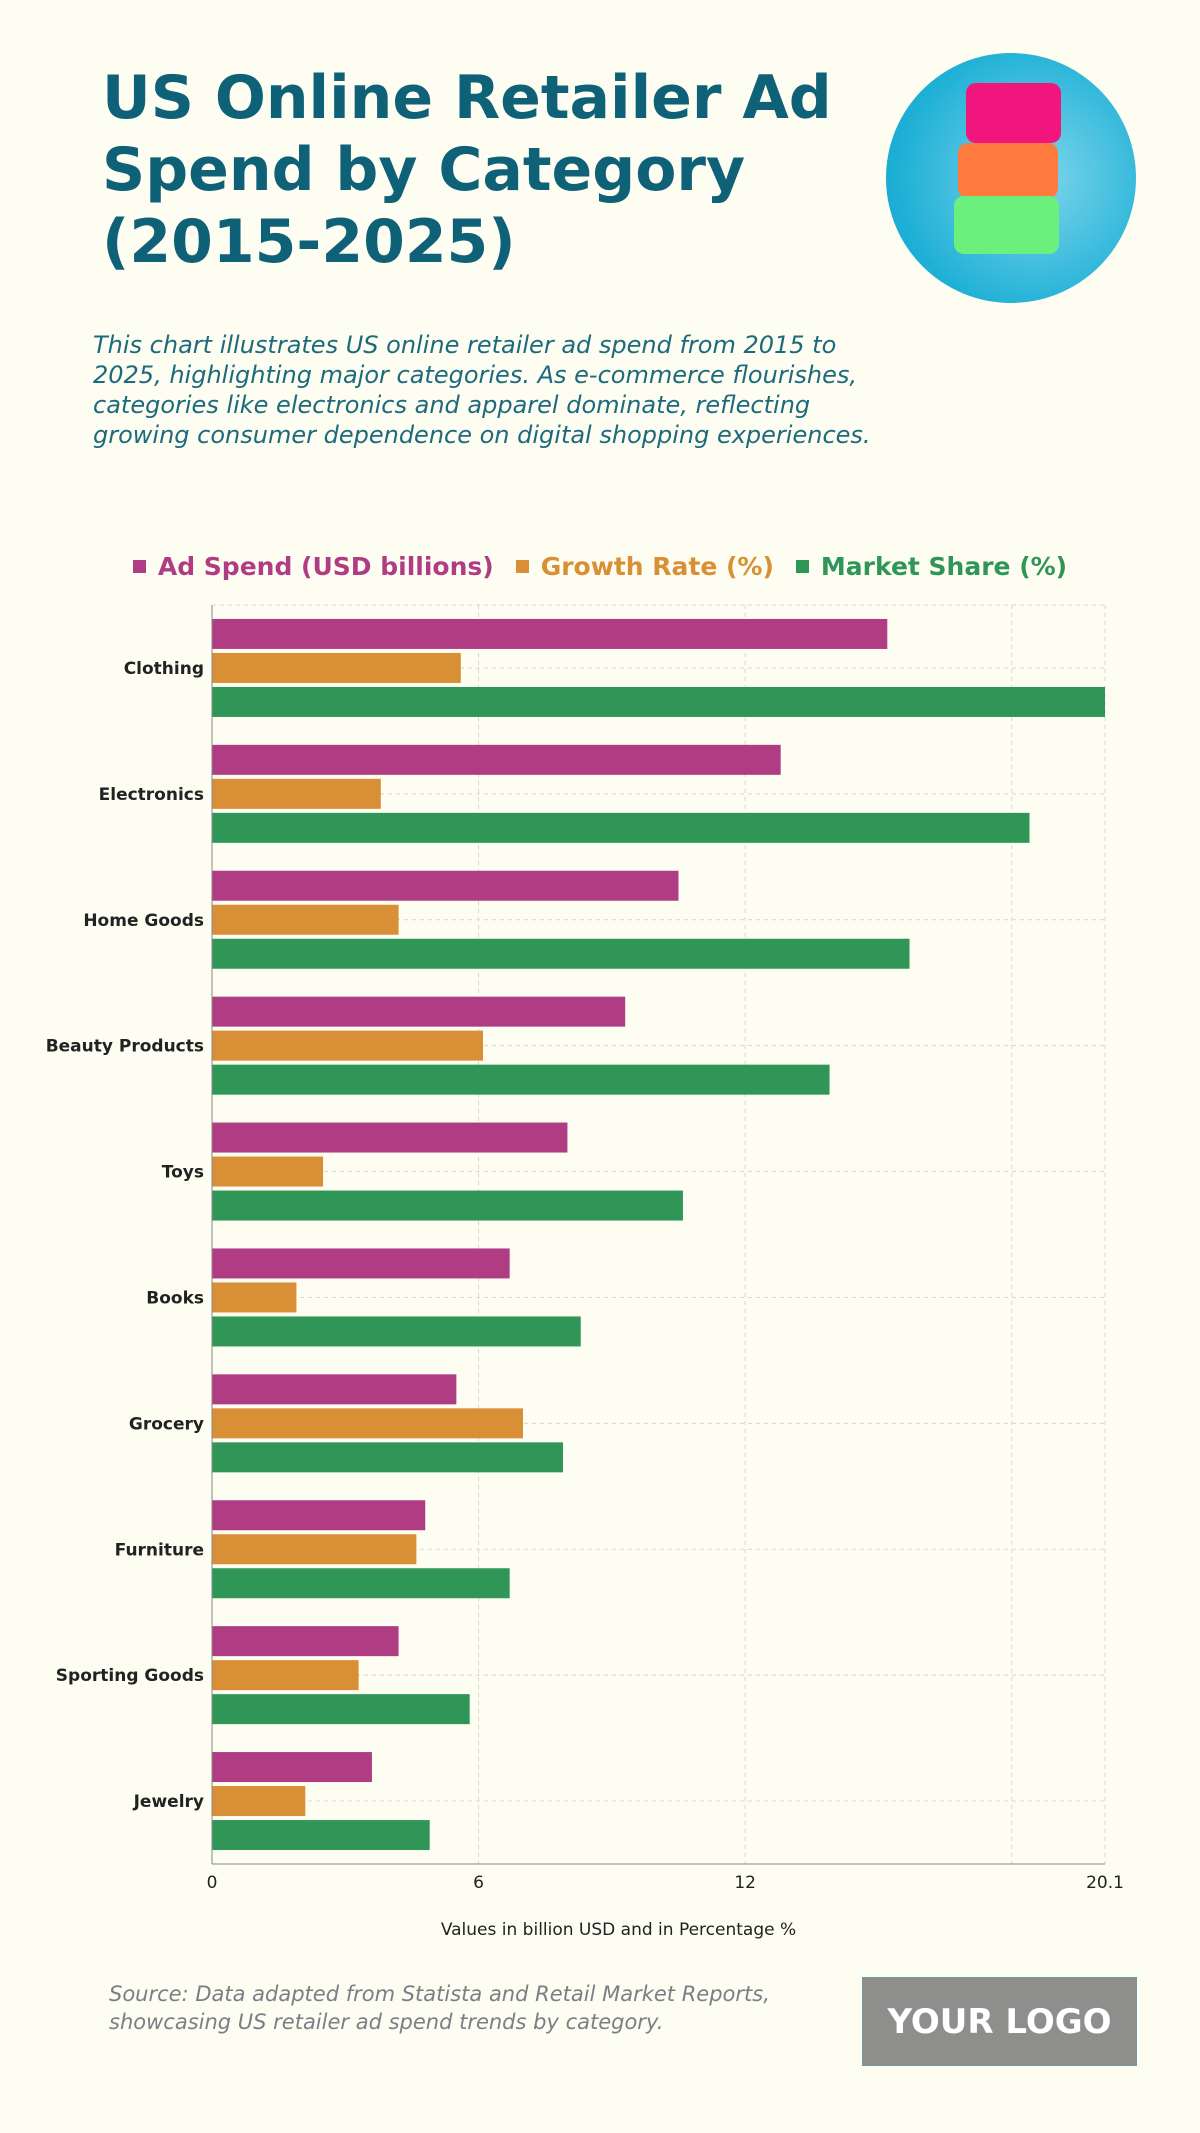 The width and height of the screenshot is (1200, 2133). I want to click on legend-item: Growth Rate (%), so click(644, 566).